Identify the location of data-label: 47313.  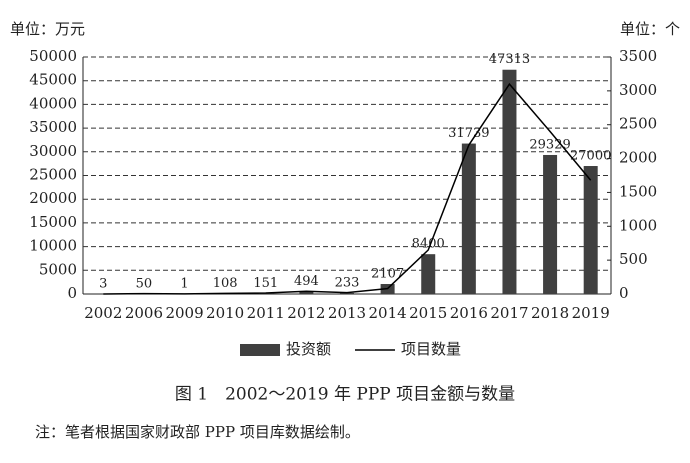
(509, 59).